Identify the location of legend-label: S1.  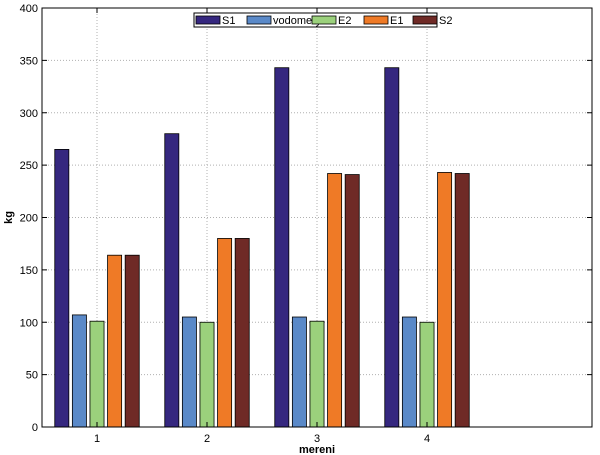
(228, 21).